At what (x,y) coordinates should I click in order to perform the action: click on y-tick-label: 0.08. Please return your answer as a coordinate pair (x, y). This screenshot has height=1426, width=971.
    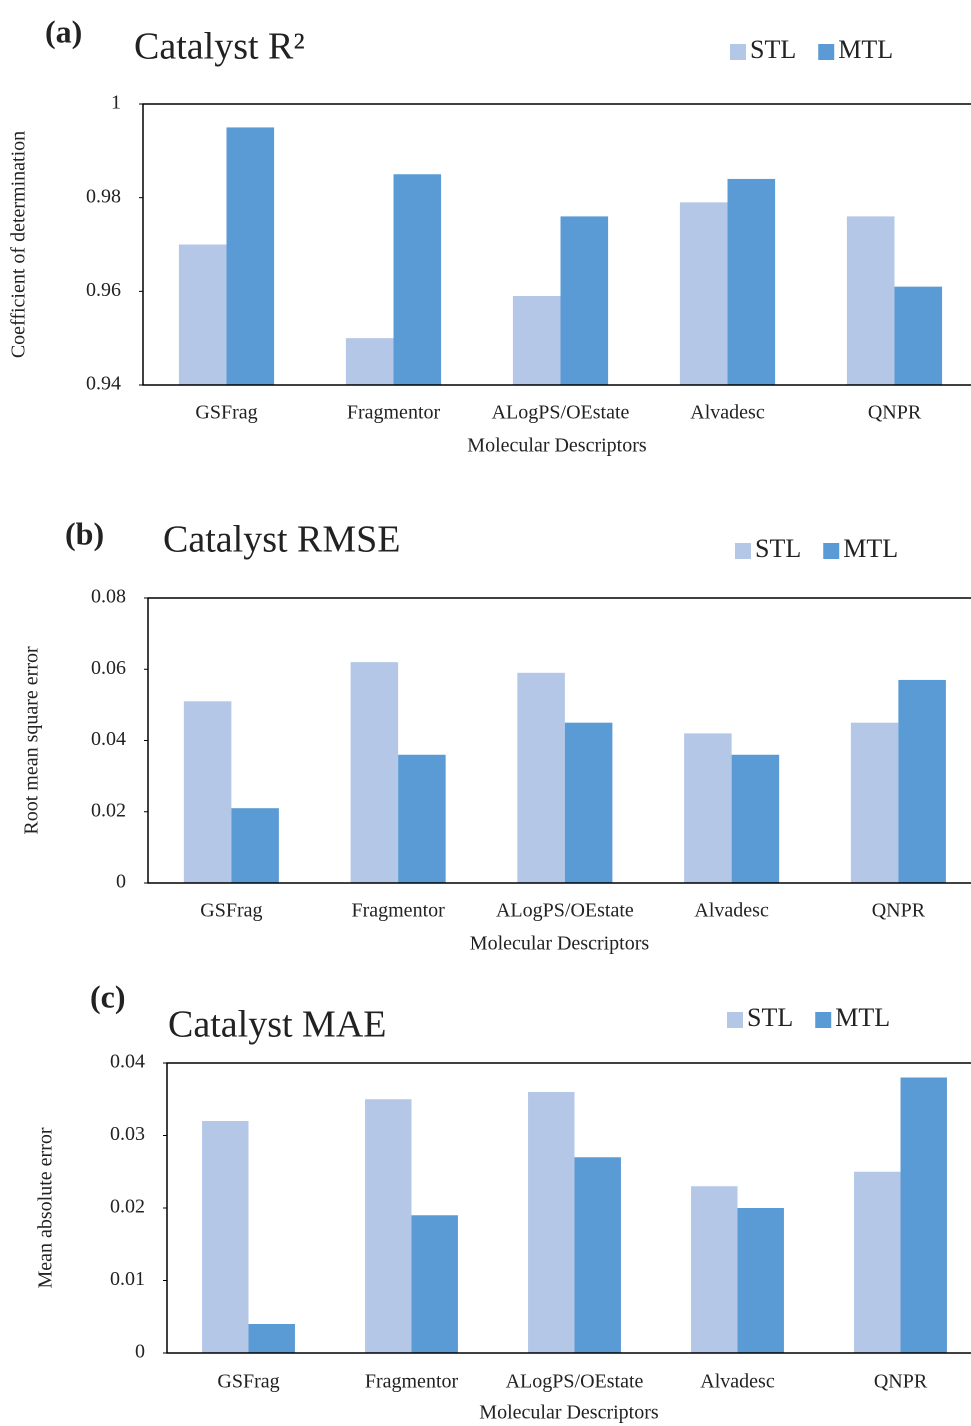
    Looking at the image, I should click on (108, 597).